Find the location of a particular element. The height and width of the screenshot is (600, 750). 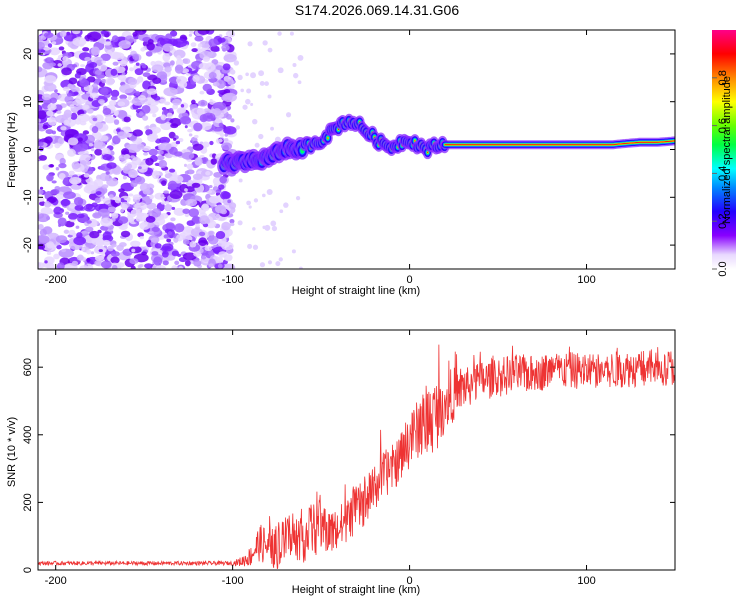

colorbar-ticks: 0.0 0.2 0.4 0.6 0.8 is located at coordinates (720, 173).